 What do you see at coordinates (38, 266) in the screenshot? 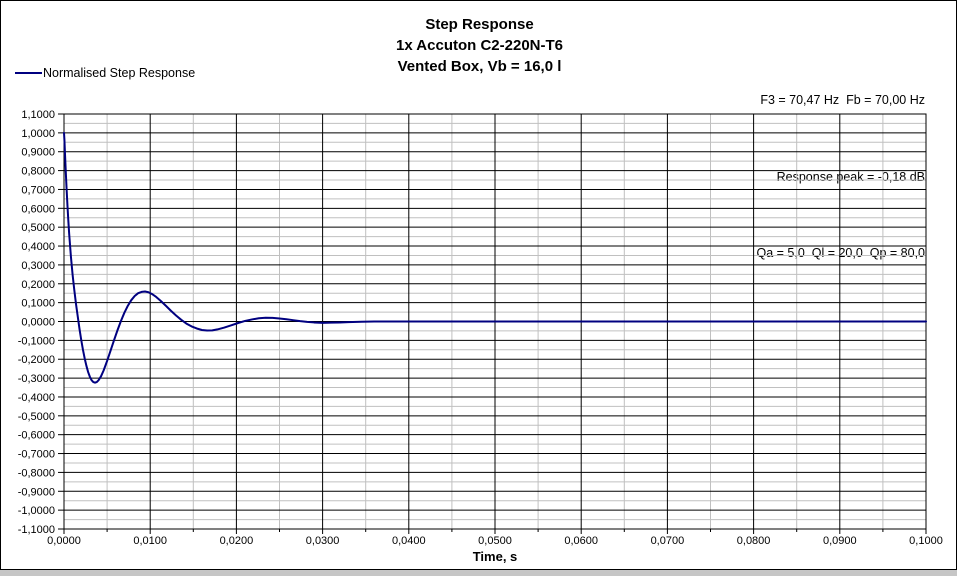
I see `y-tick-label: 0,3000` at bounding box center [38, 266].